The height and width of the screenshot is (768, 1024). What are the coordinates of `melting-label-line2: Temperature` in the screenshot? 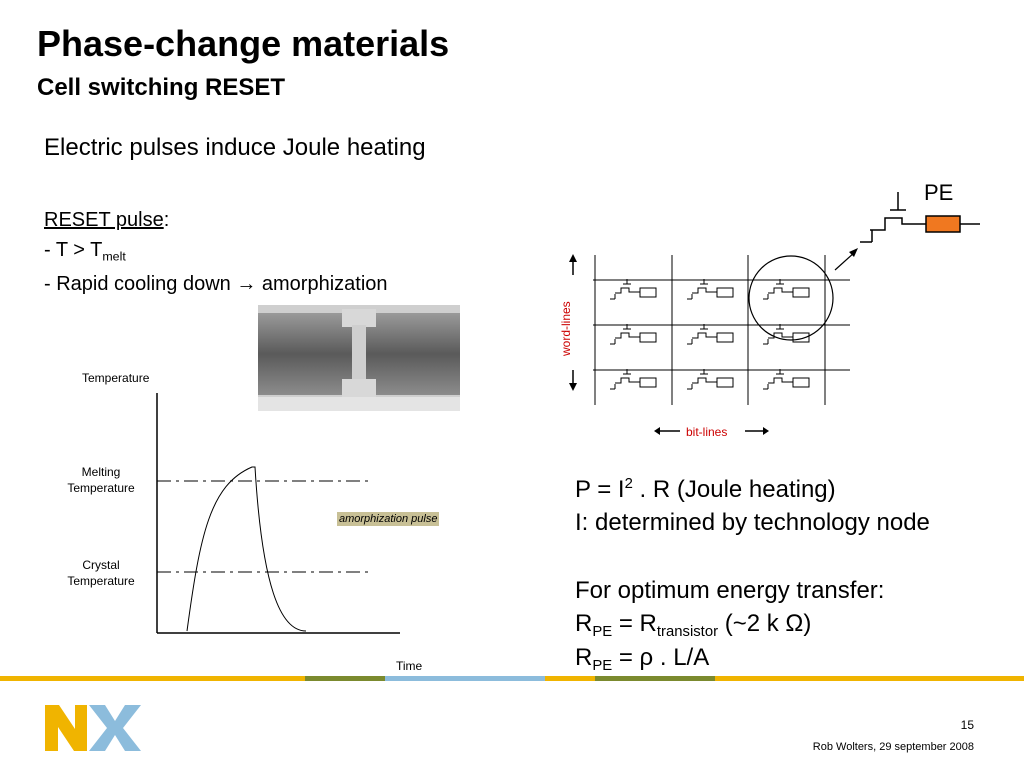 It's located at (101, 487).